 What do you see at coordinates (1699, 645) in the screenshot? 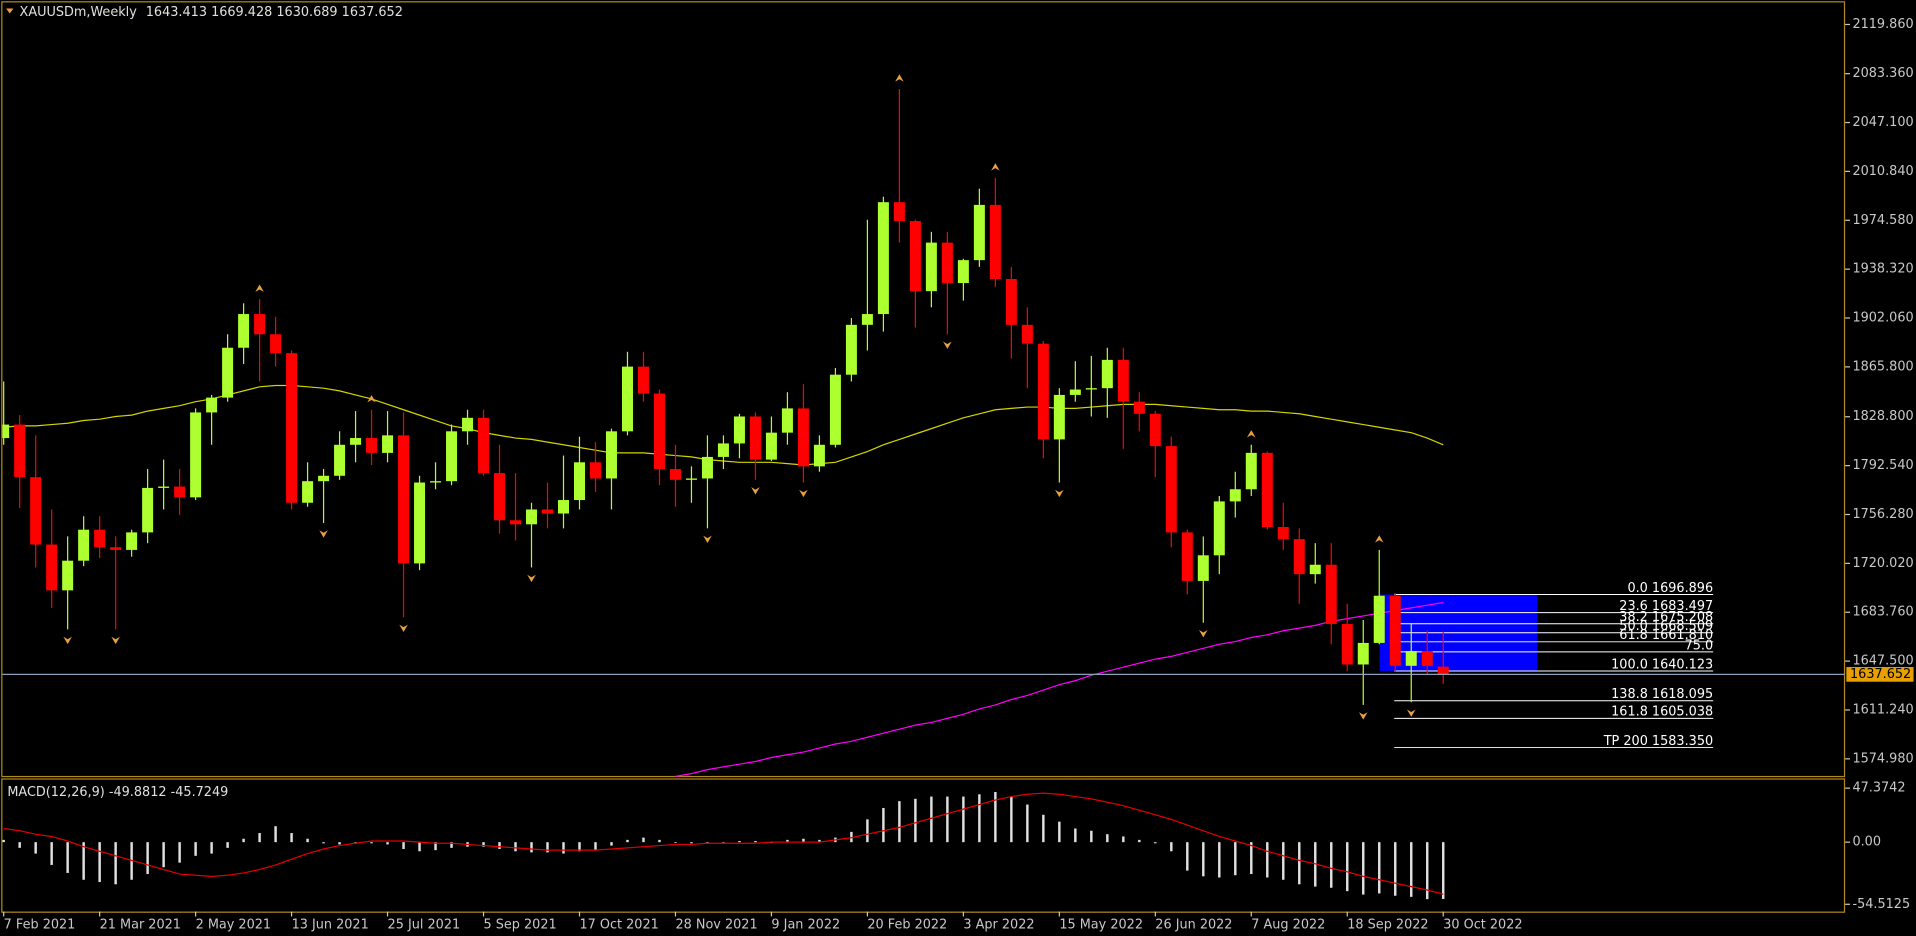
I see `fib-label: 75.0` at bounding box center [1699, 645].